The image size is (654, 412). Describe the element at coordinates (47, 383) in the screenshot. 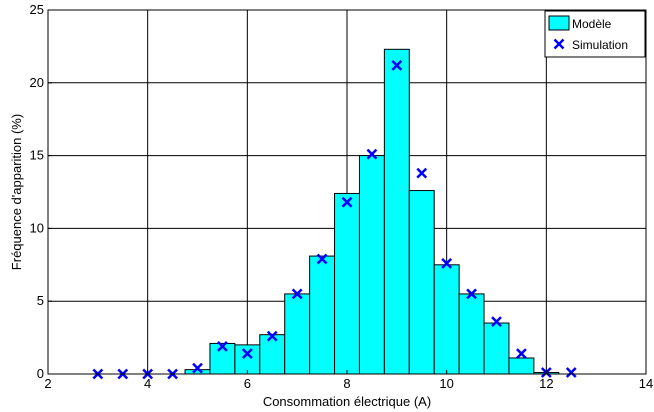

I see `x-tick-label: 2` at that location.